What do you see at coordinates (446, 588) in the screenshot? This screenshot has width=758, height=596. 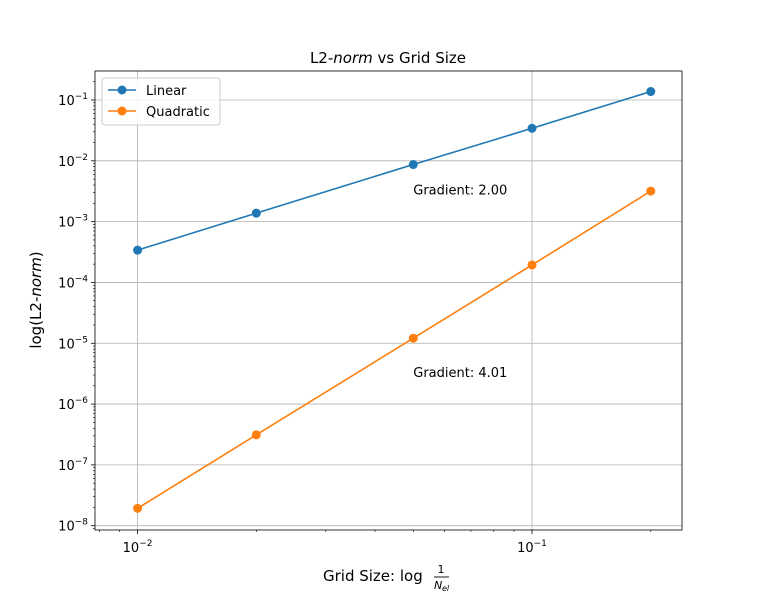 I see `x-axis-label-fraction-subscript: el` at bounding box center [446, 588].